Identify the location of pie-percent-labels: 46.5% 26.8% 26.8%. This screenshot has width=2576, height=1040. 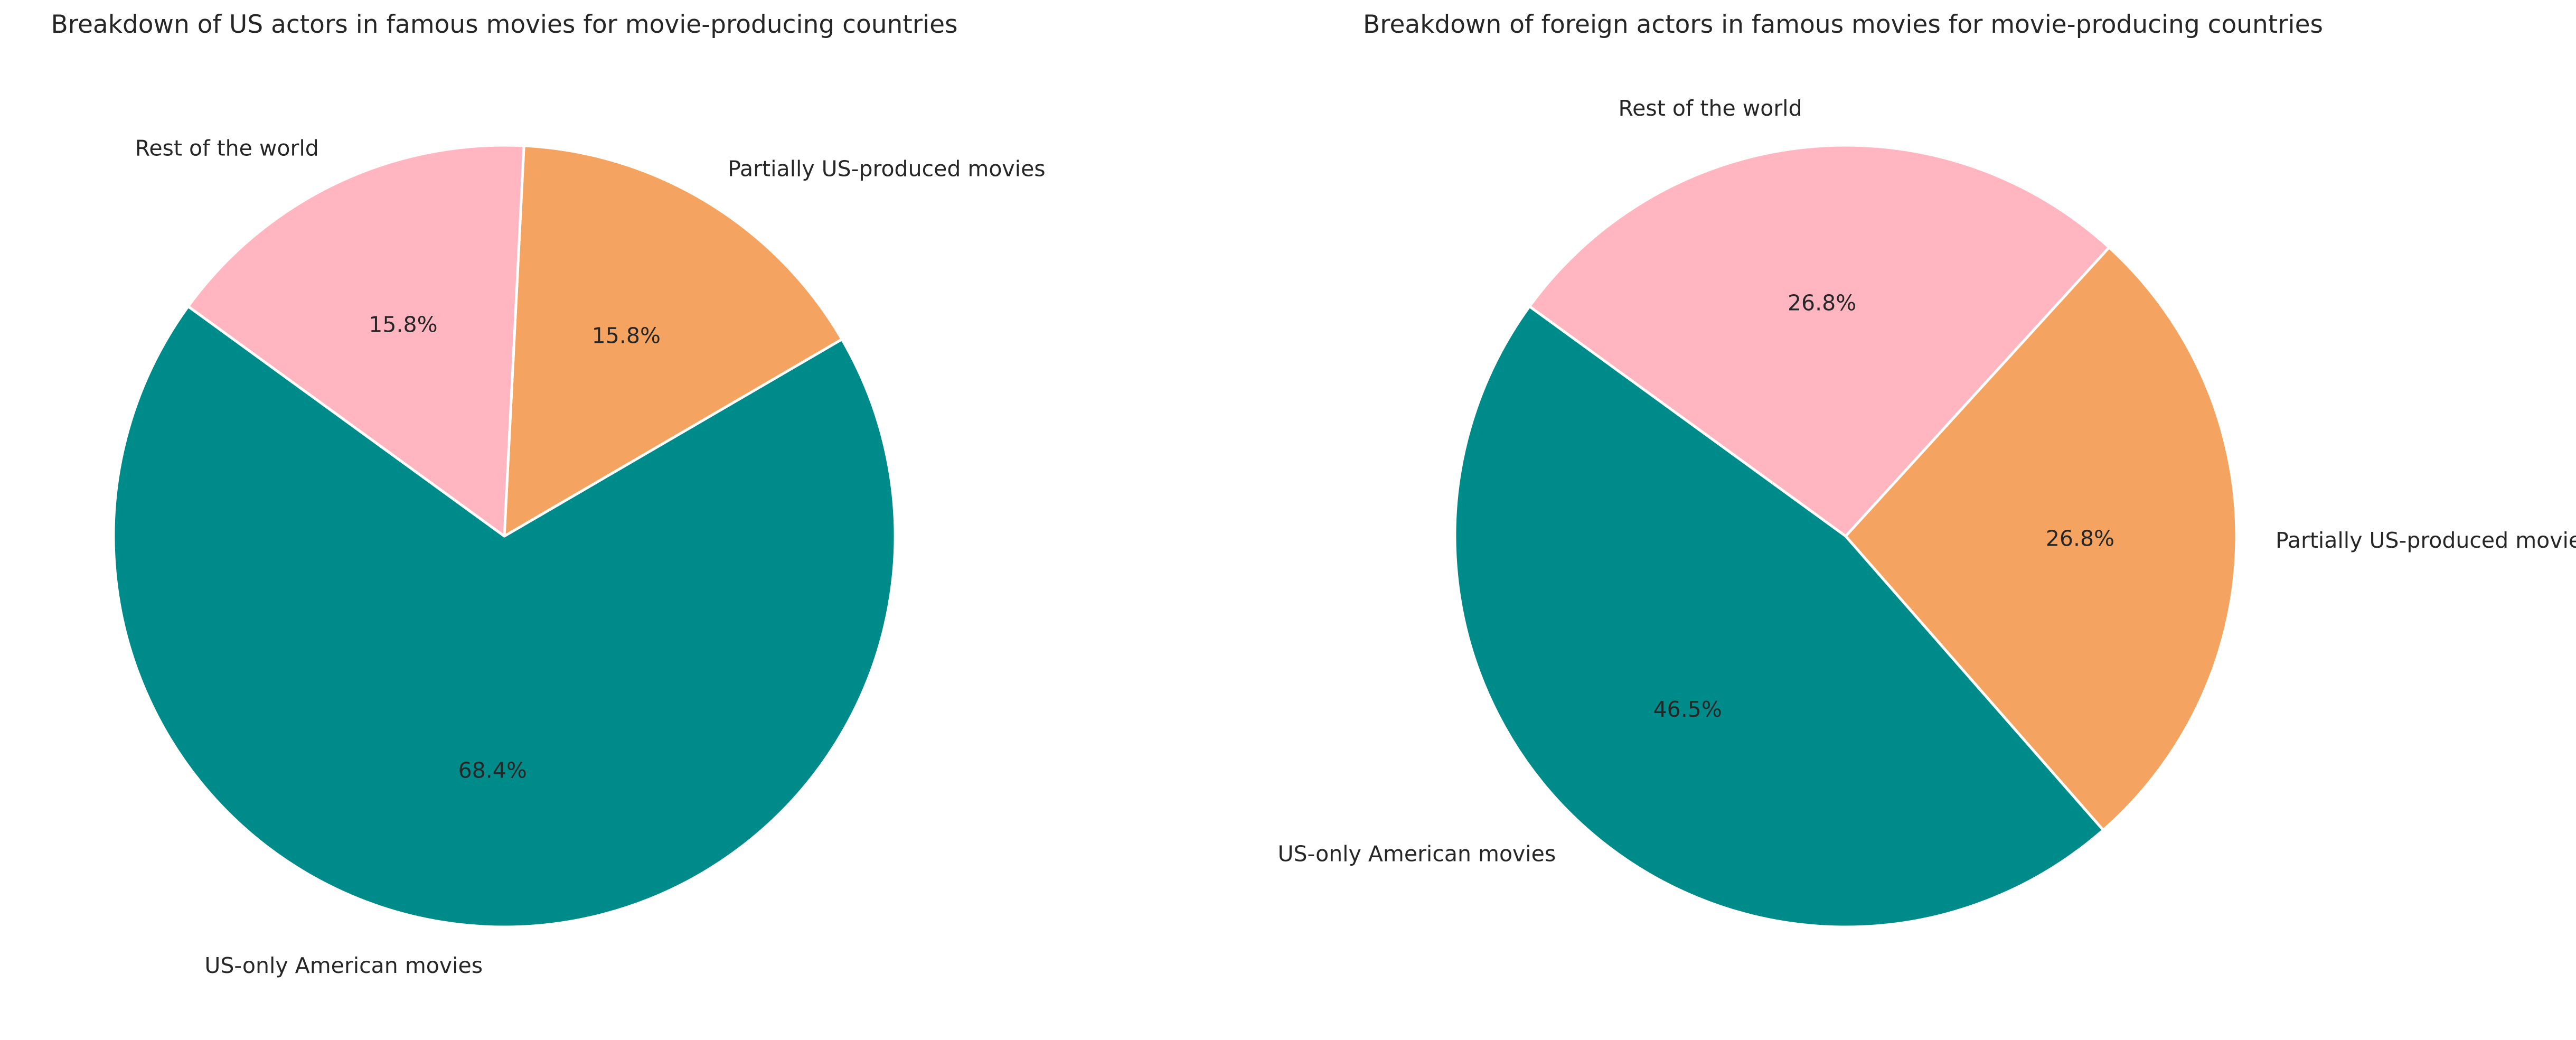
(1884, 506).